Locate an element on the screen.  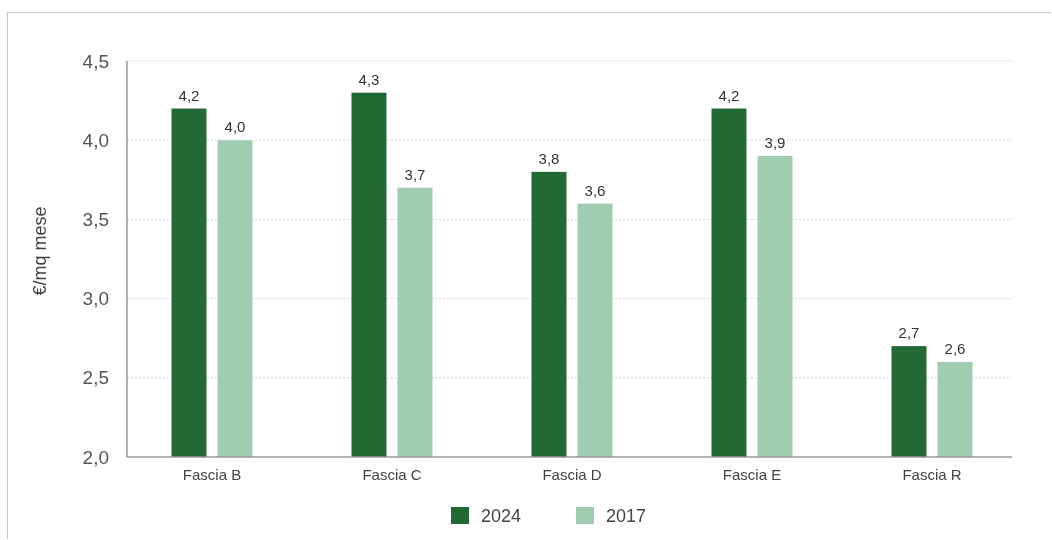
data-label: 2,7 is located at coordinates (909, 333).